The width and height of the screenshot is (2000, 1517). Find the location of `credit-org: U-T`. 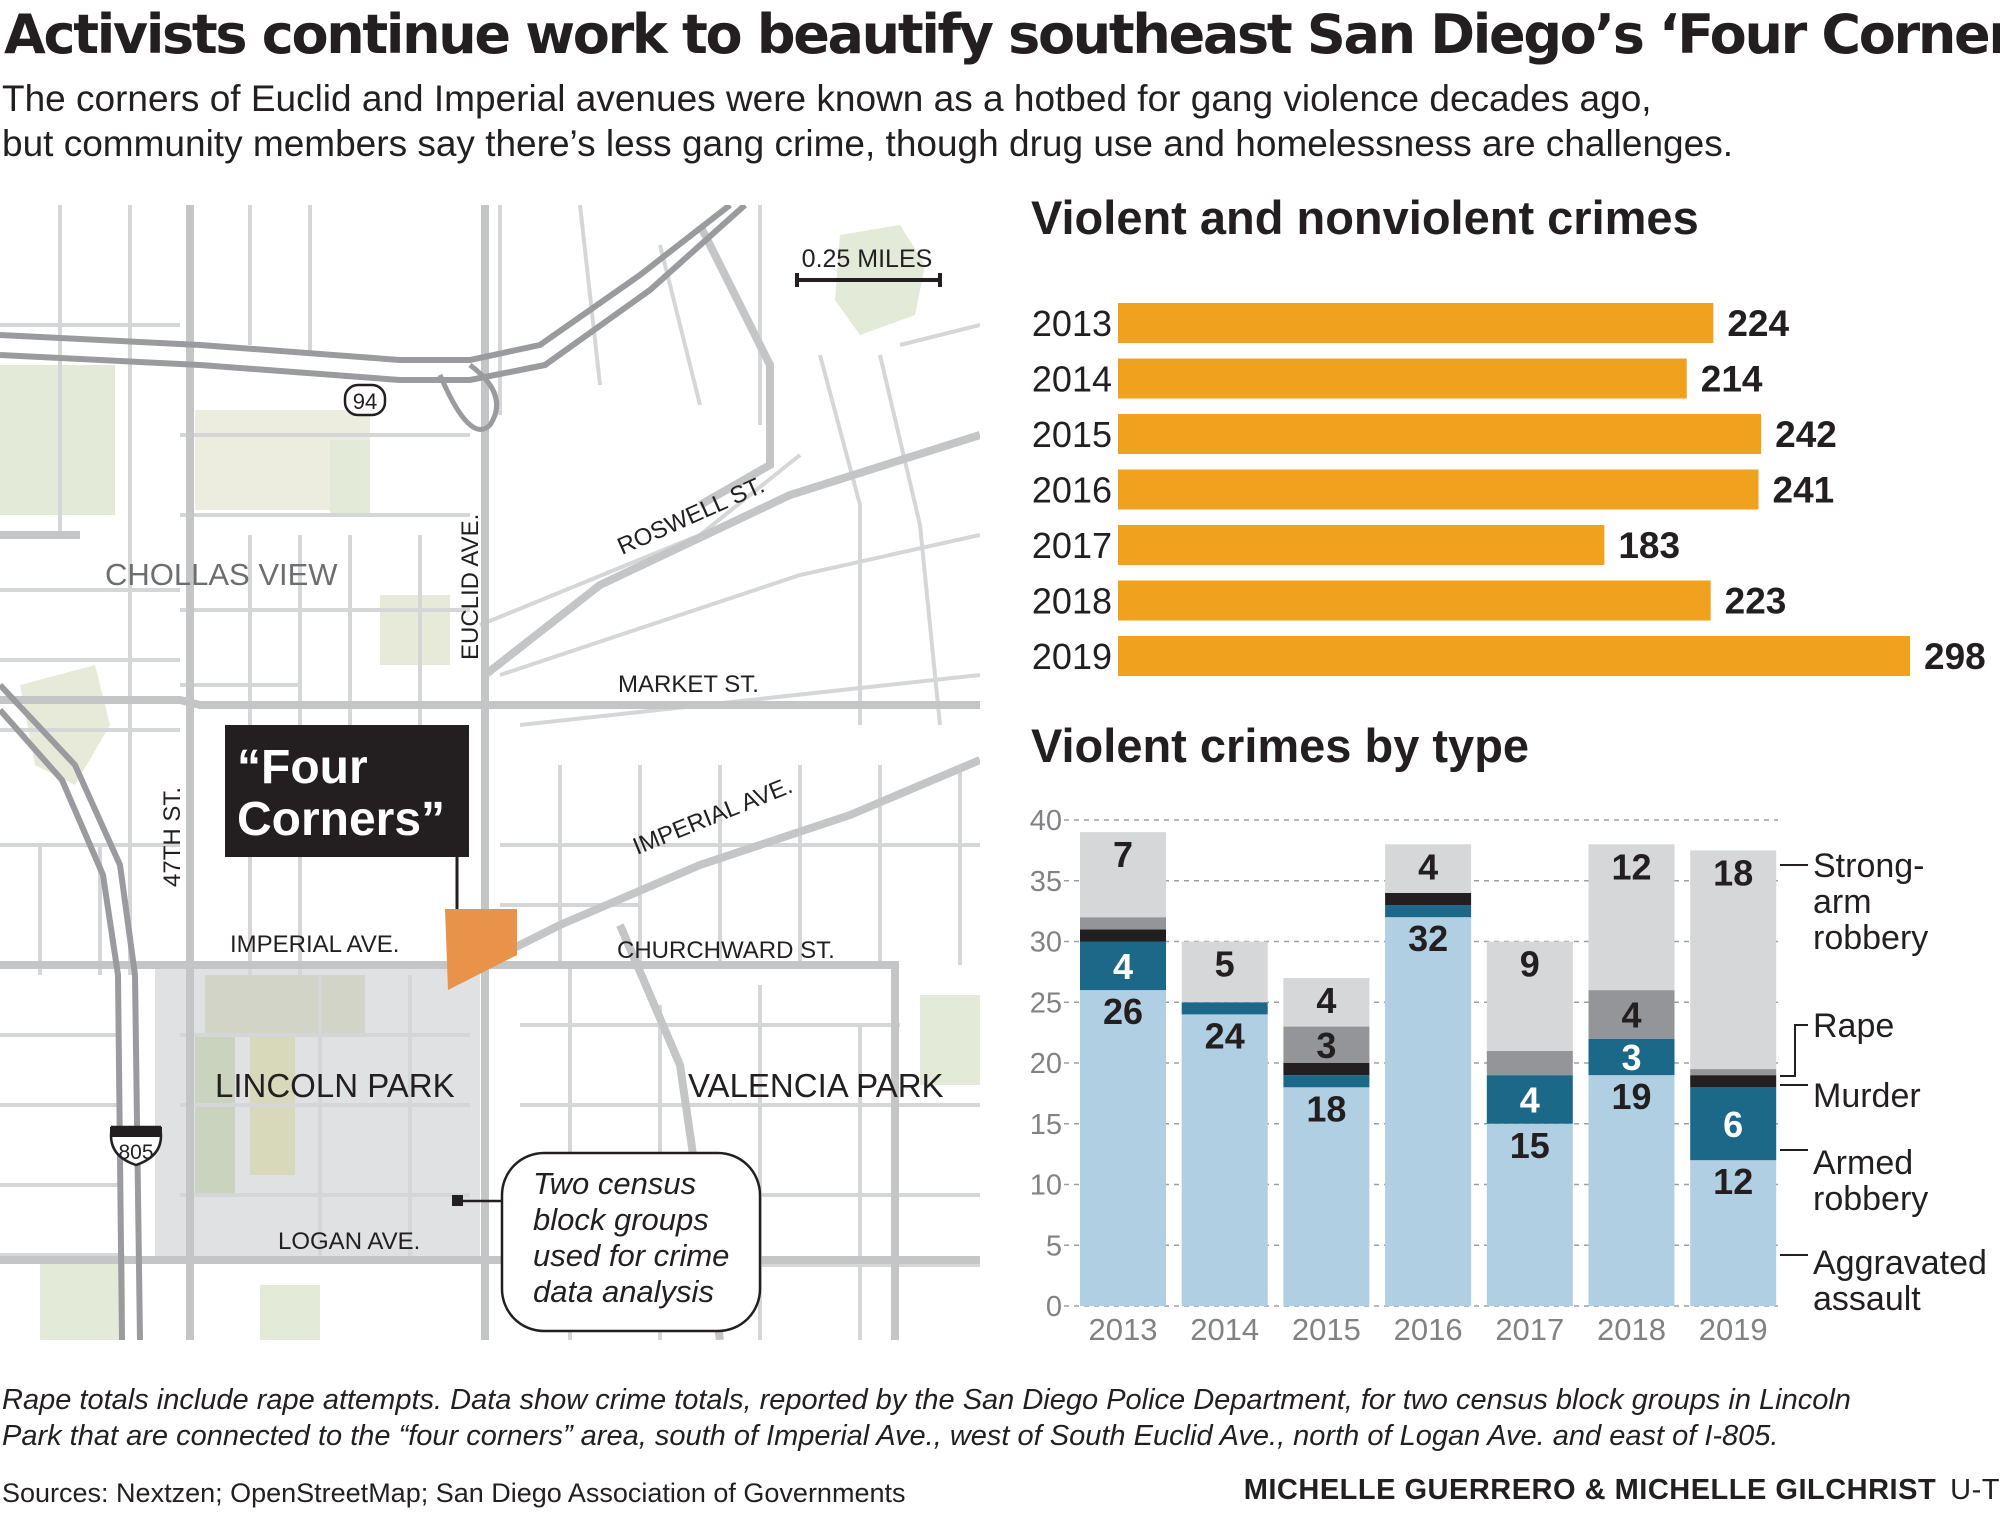

credit-org: U-T is located at coordinates (1975, 1490).